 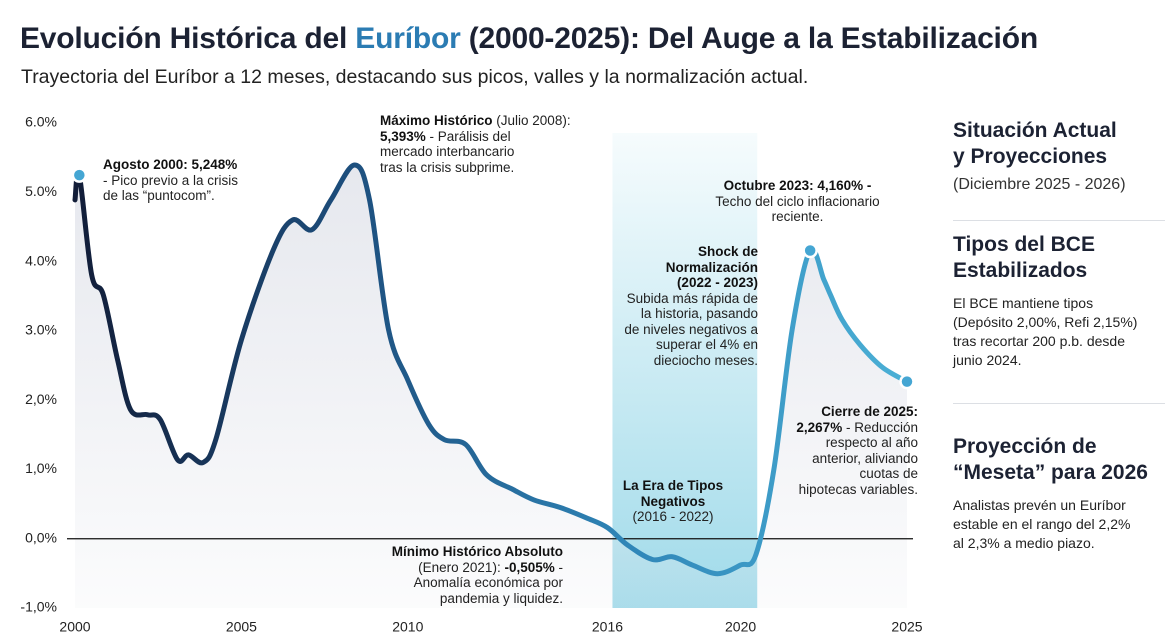 I want to click on annotation-text: Mínimo Histórico Absoluto, so click(x=477, y=551).